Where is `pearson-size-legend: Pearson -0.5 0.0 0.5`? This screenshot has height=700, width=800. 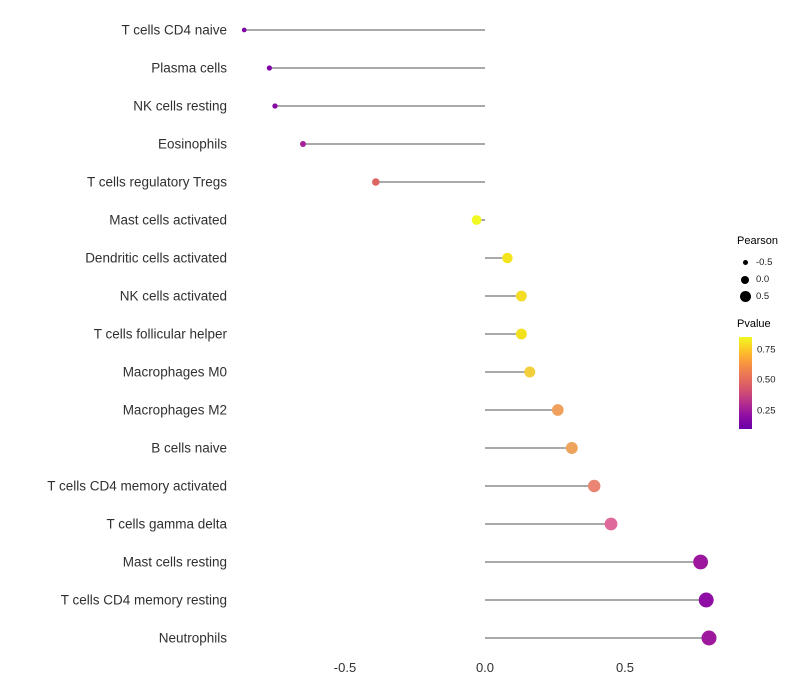 pearson-size-legend: Pearson -0.5 0.0 0.5 is located at coordinates (767, 270).